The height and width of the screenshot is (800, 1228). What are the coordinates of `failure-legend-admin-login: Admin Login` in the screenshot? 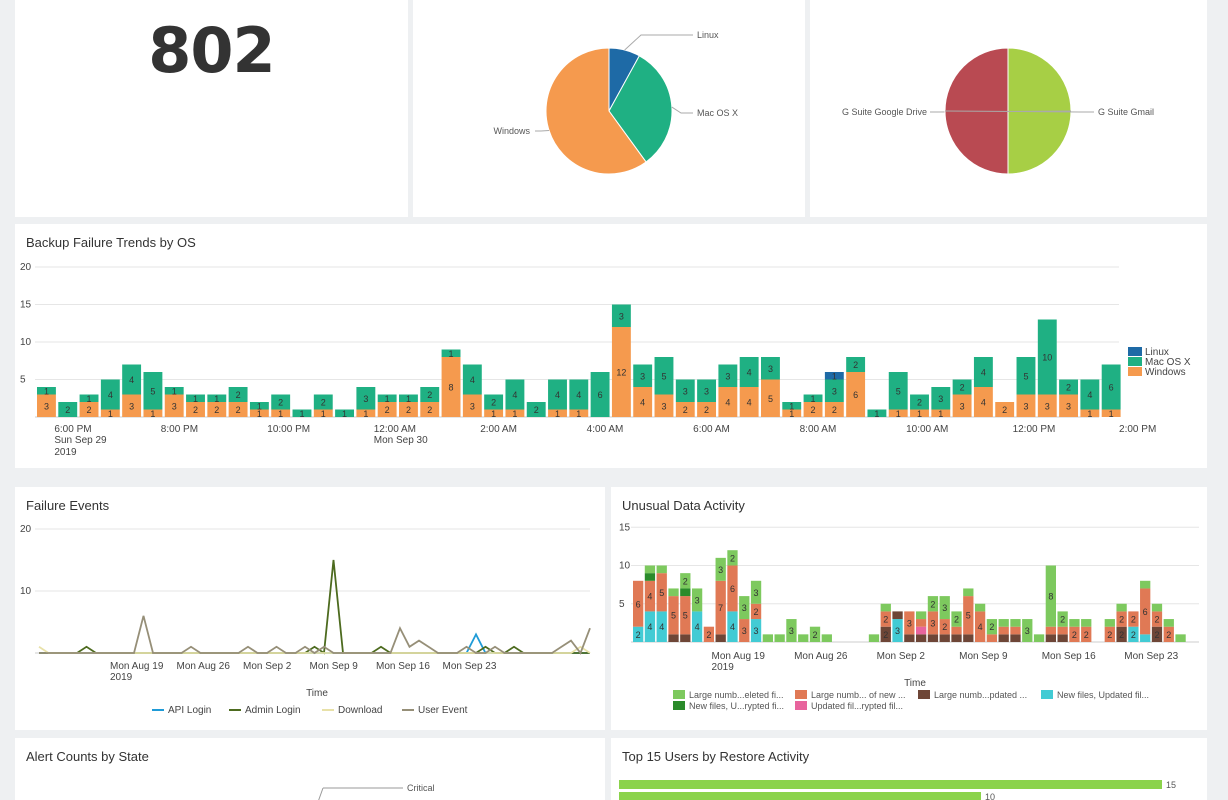 It's located at (273, 710).